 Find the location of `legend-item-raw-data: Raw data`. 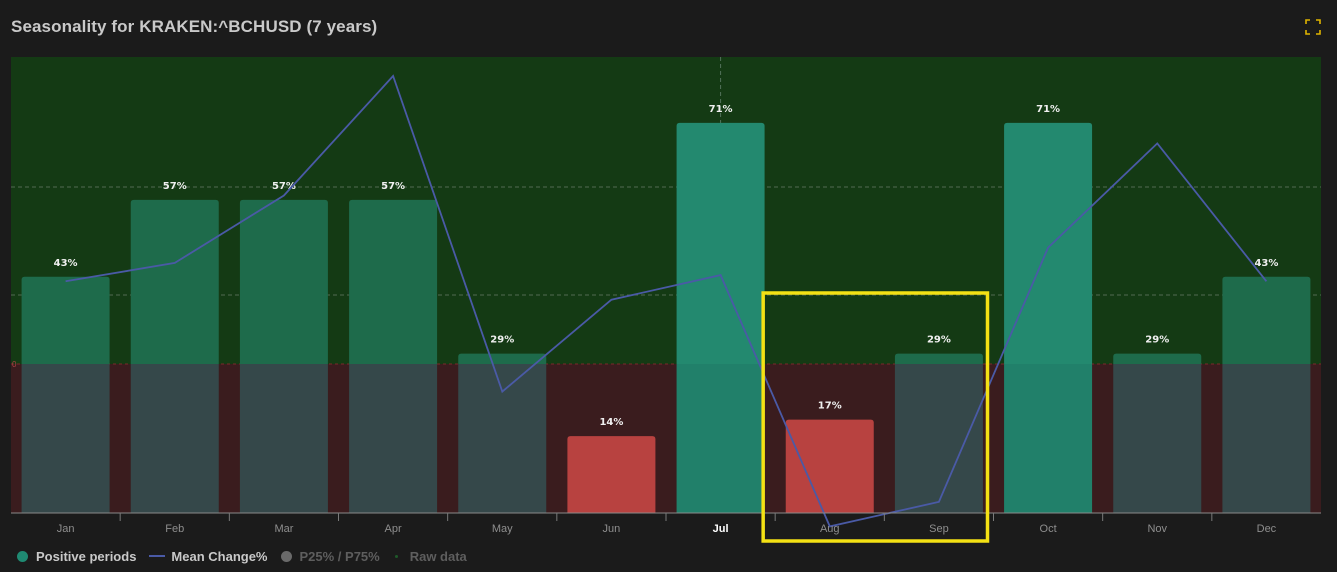

legend-item-raw-data: Raw data is located at coordinates (430, 556).